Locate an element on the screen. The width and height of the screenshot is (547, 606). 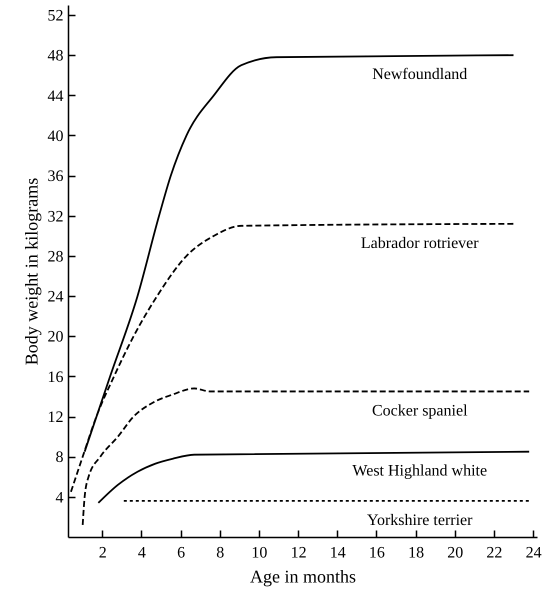
x-tick-label: 10 is located at coordinates (259, 553).